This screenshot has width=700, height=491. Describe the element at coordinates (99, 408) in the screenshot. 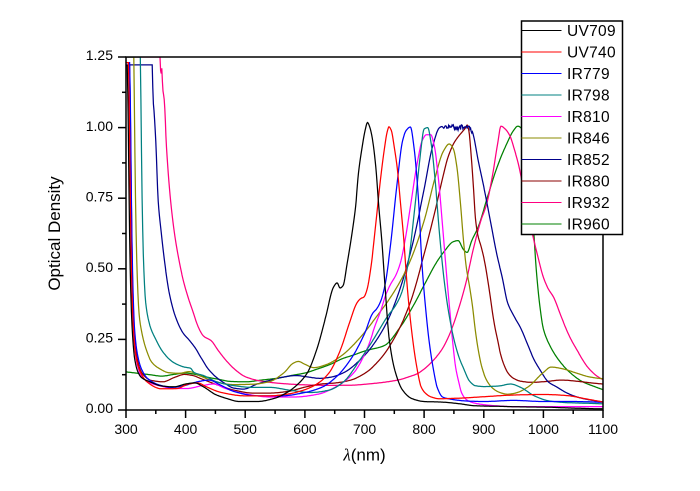

I see `svg-text: 0.00` at that location.